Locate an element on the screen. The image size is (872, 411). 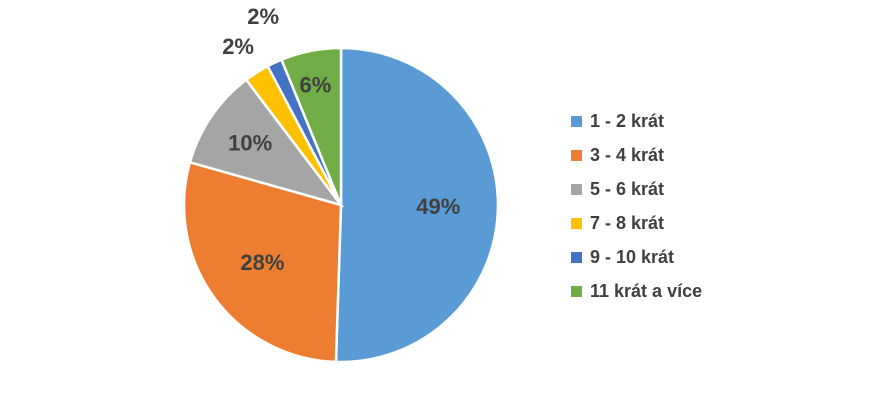
legend-item: 11 krát a více is located at coordinates (636, 291).